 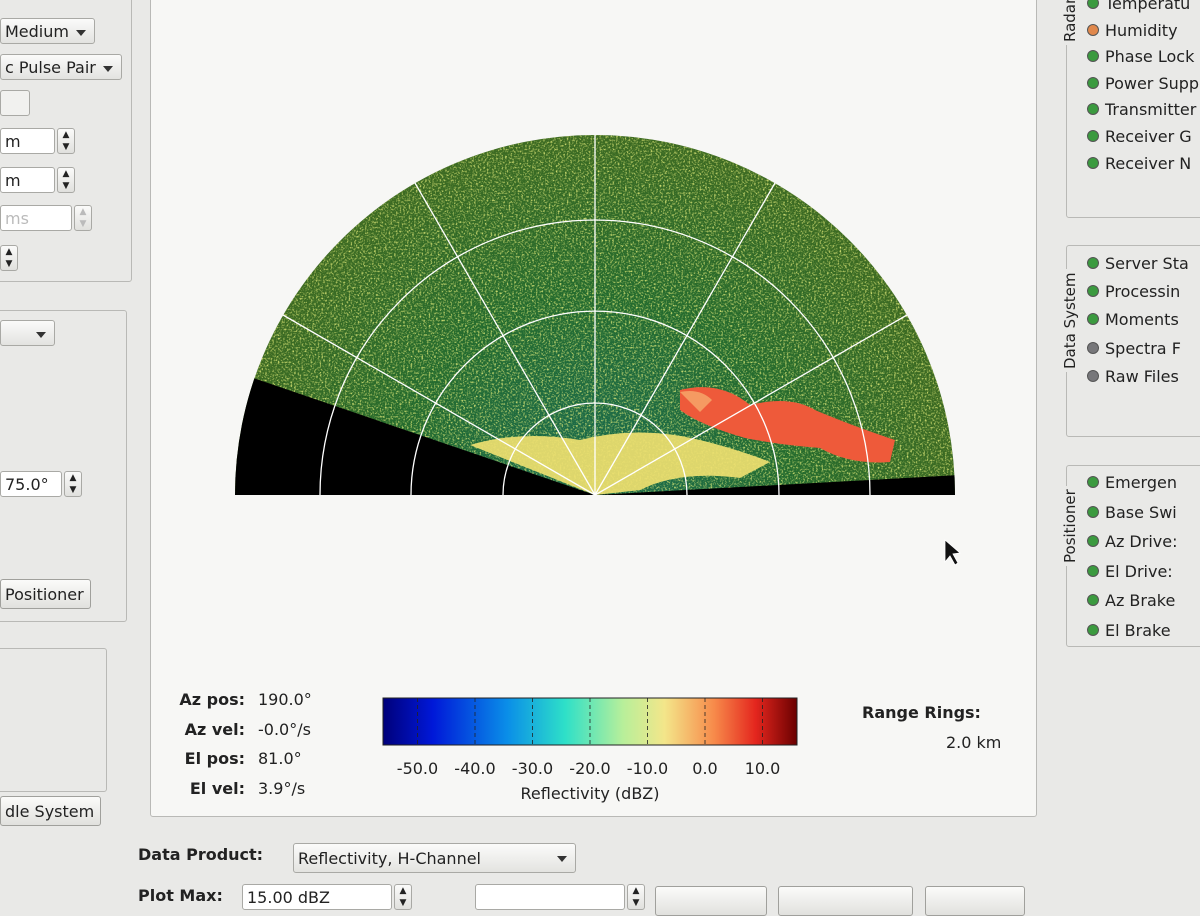 What do you see at coordinates (696, 401) in the screenshot?
I see `echo-edge` at bounding box center [696, 401].